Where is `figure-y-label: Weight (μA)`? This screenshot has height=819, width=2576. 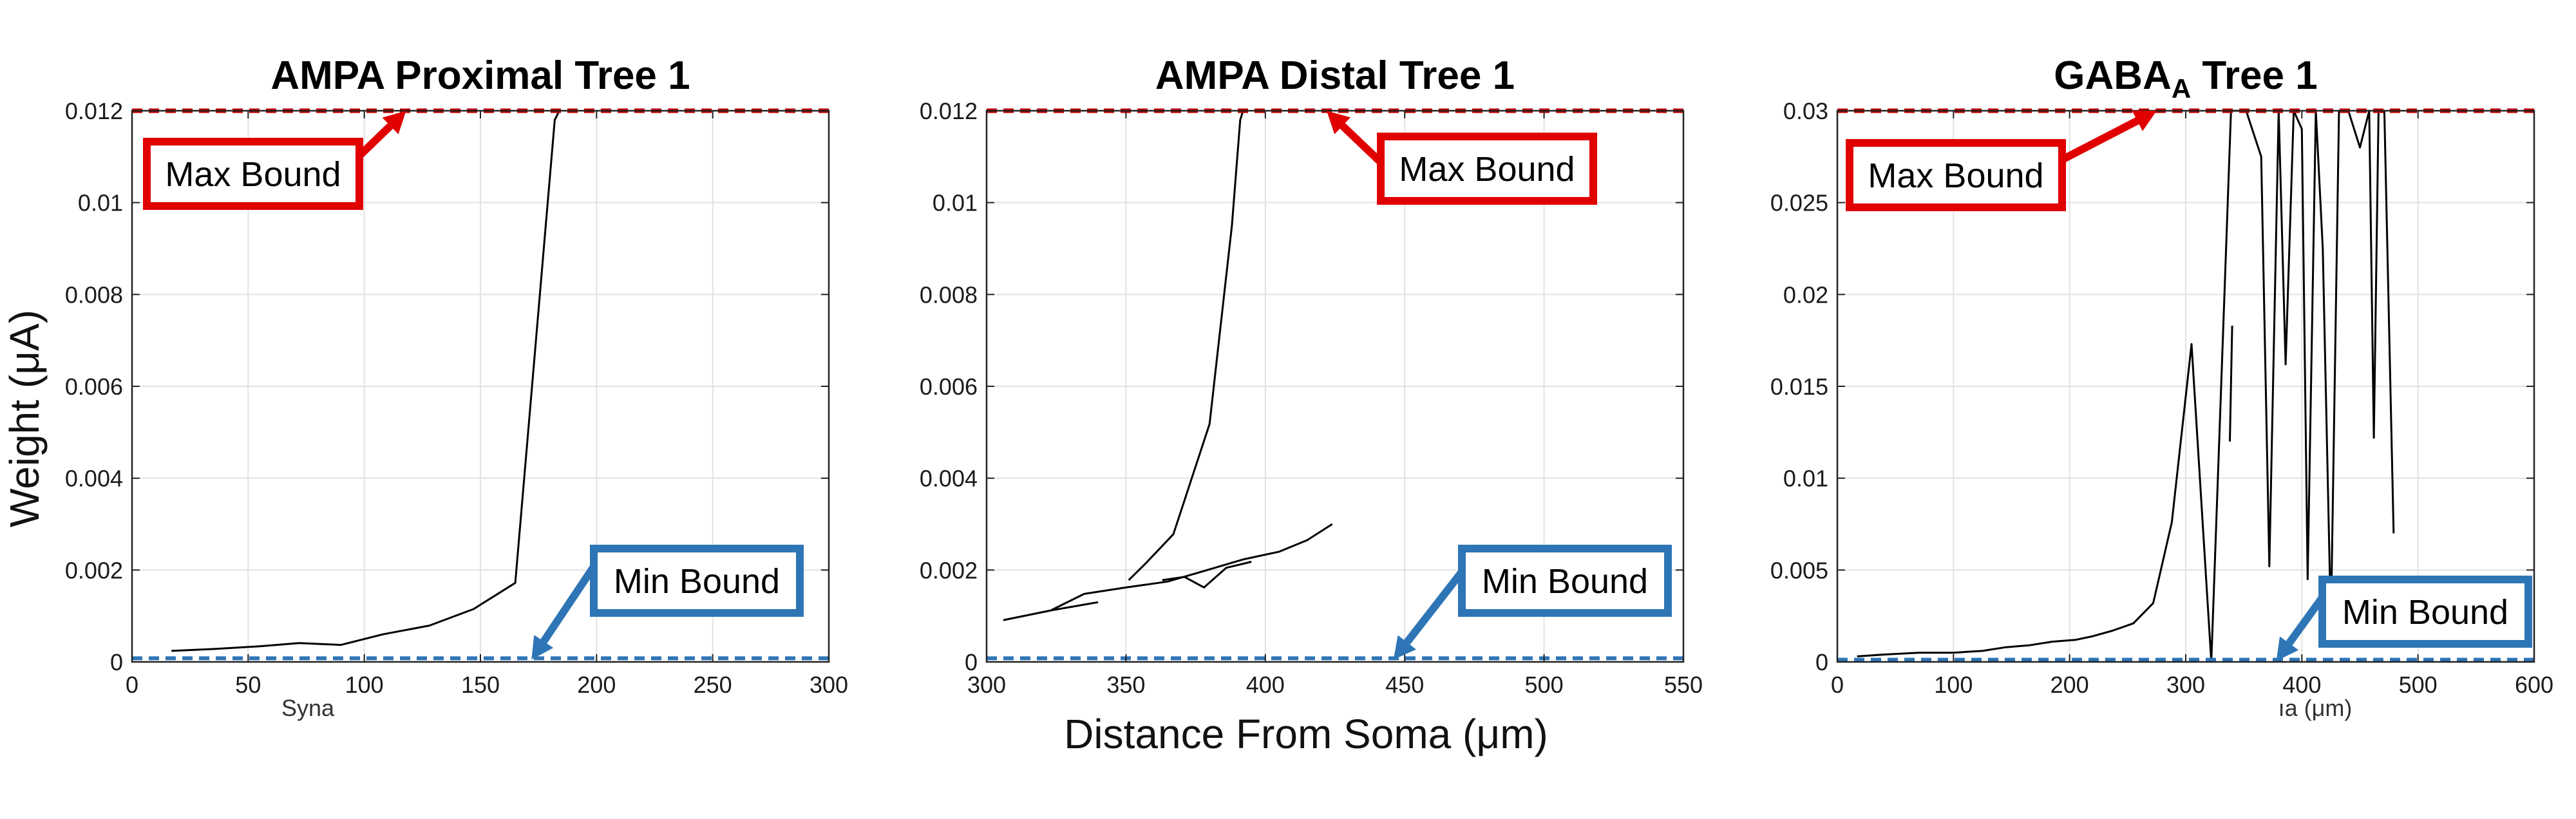 figure-y-label: Weight (μA) is located at coordinates (24, 418).